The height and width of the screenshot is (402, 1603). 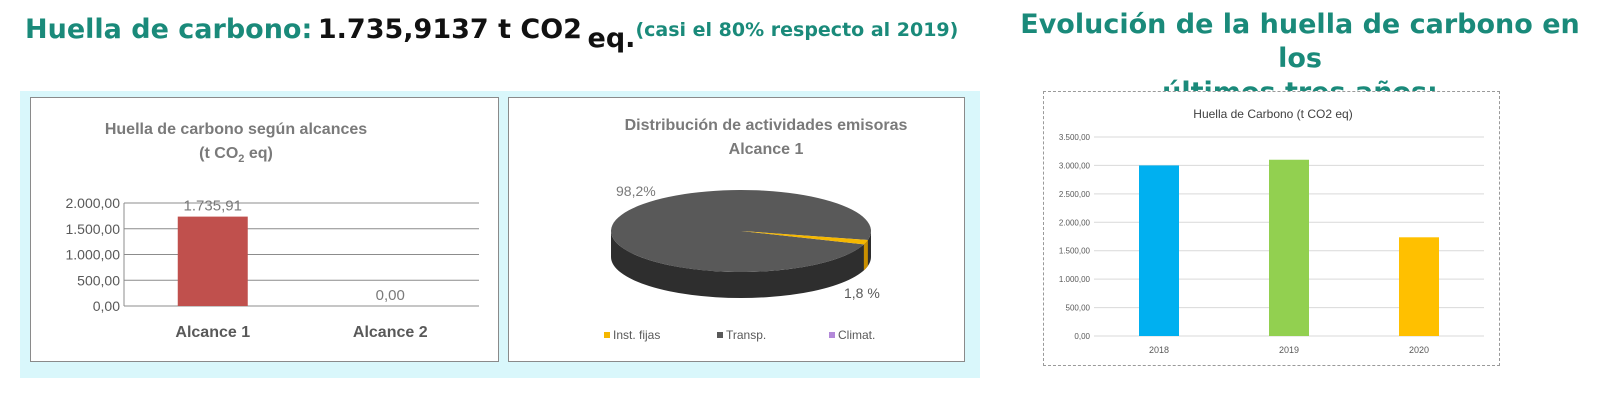 What do you see at coordinates (766, 125) in the screenshot?
I see `pie-title-line1: Distribución de actividades emisoras` at bounding box center [766, 125].